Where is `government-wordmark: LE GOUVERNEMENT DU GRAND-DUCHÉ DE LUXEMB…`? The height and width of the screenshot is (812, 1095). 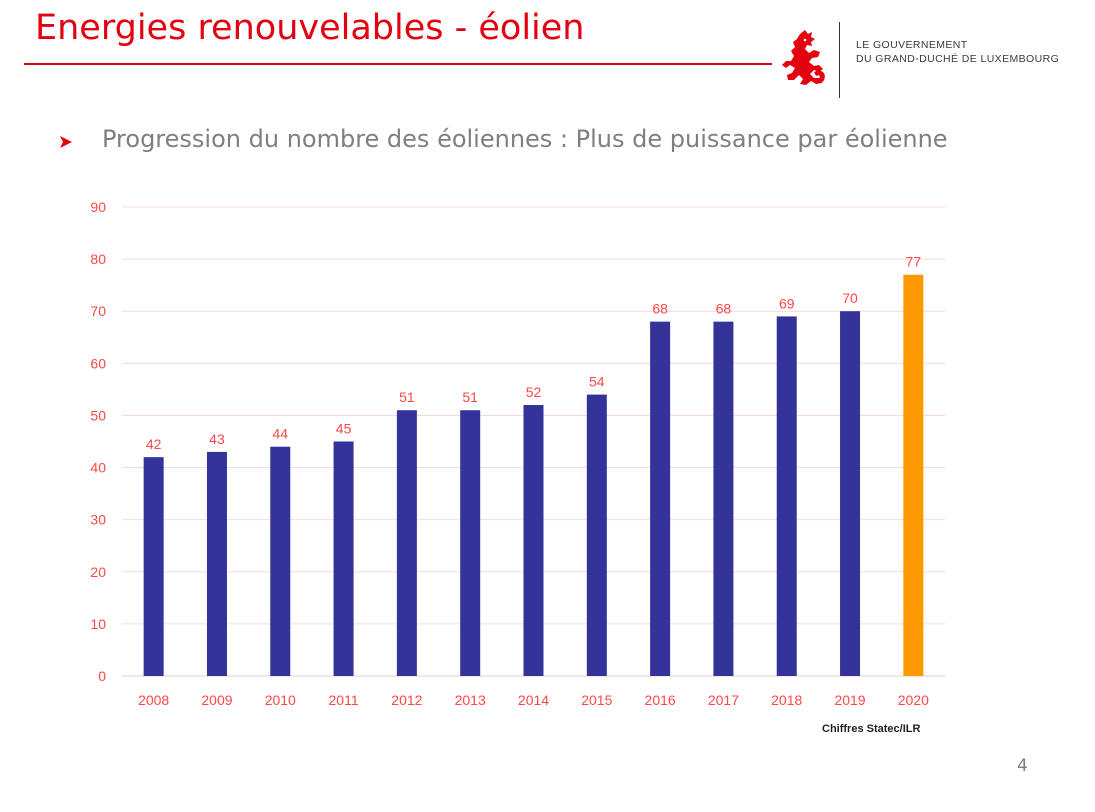 government-wordmark: LE GOUVERNEMENT DU GRAND-DUCHÉ DE LUXEMB… is located at coordinates (957, 52).